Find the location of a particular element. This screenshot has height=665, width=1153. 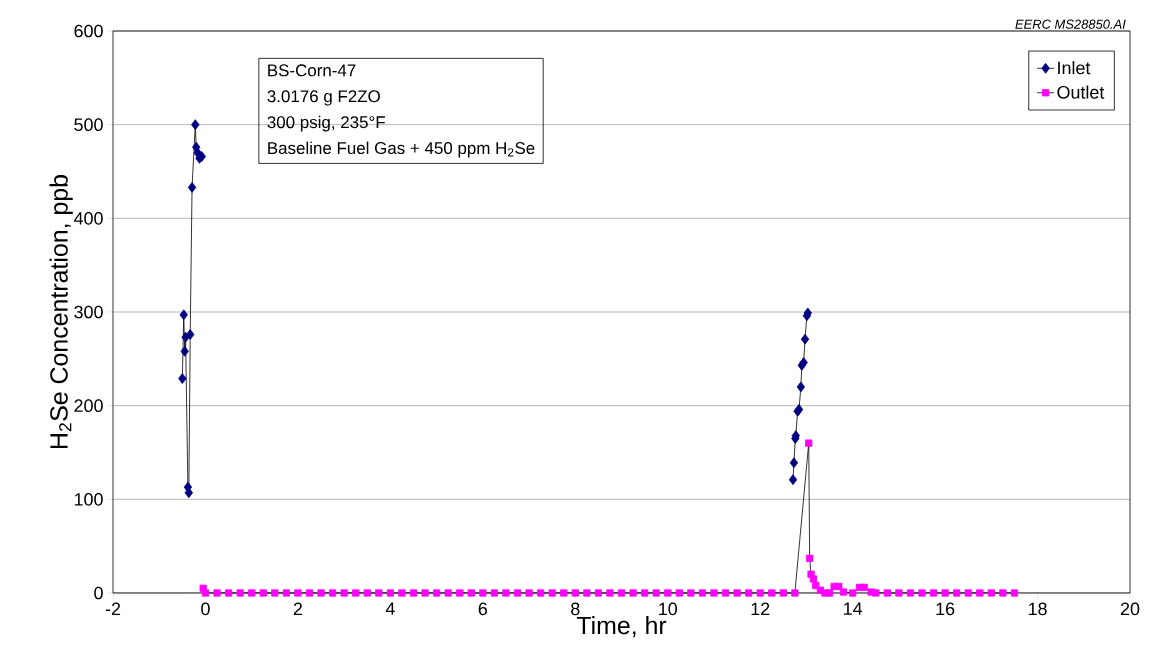

x-tick-label: 10 is located at coordinates (668, 609).